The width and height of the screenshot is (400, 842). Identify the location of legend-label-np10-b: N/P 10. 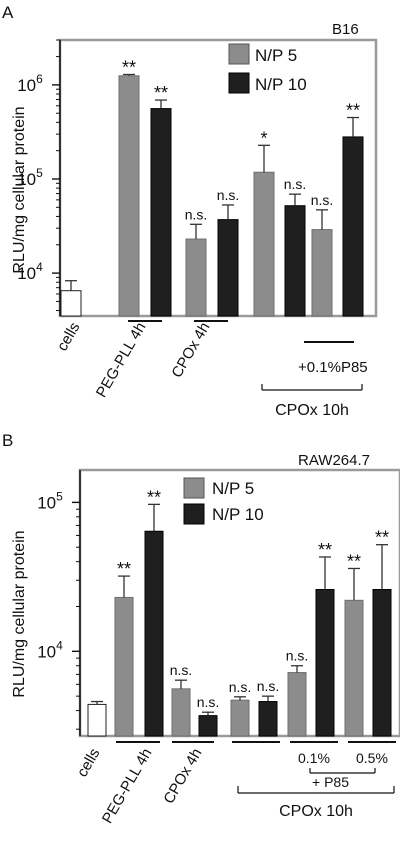
(238, 514).